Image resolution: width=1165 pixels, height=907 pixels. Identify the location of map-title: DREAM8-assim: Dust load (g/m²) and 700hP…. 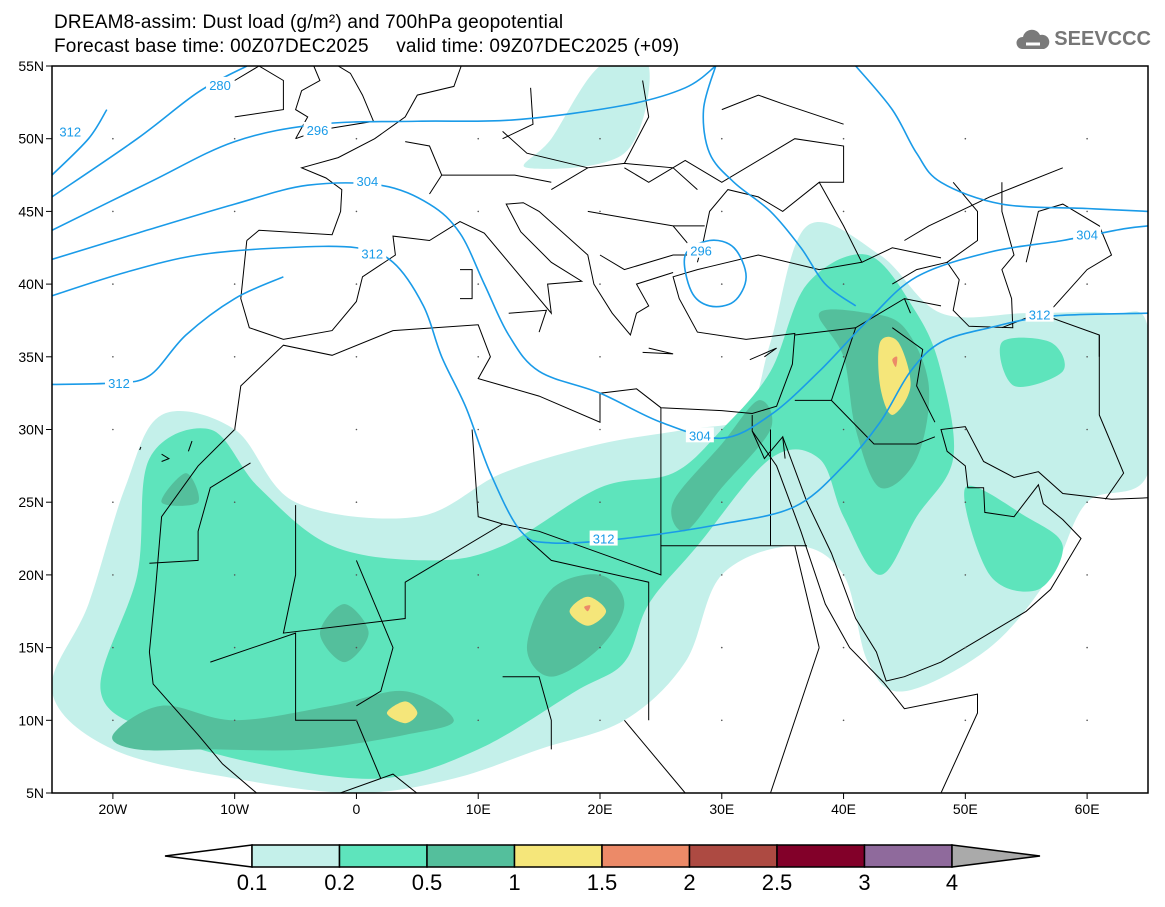
(309, 22).